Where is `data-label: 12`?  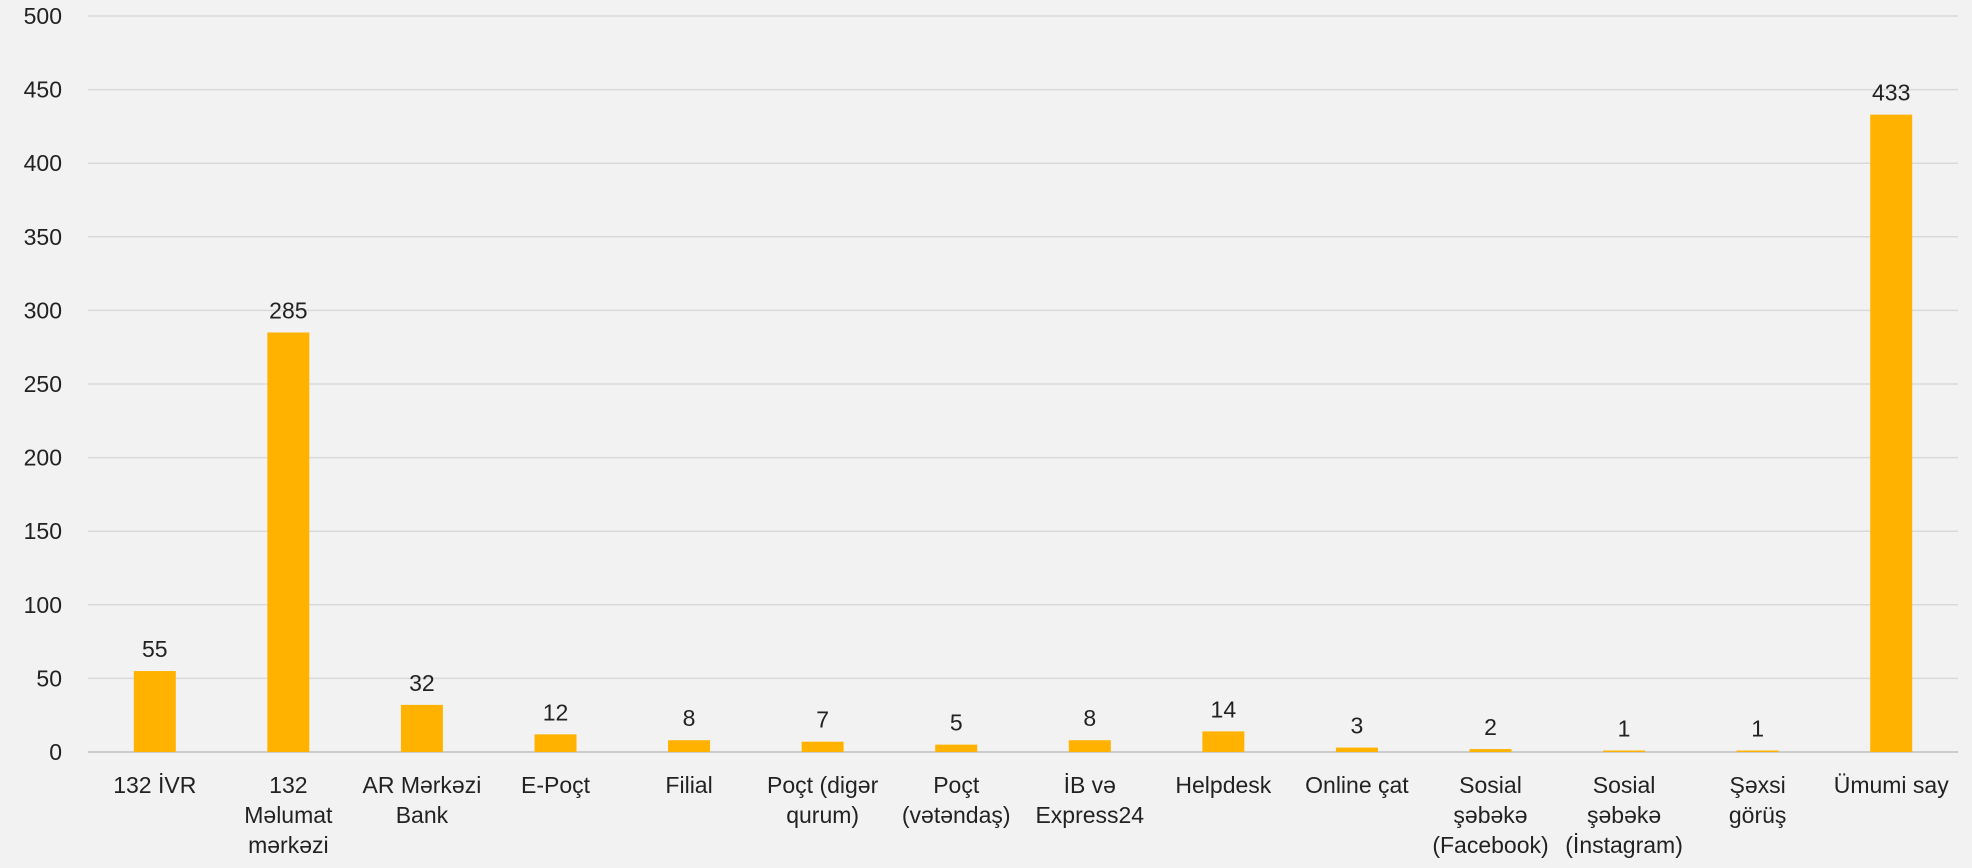 data-label: 12 is located at coordinates (556, 712).